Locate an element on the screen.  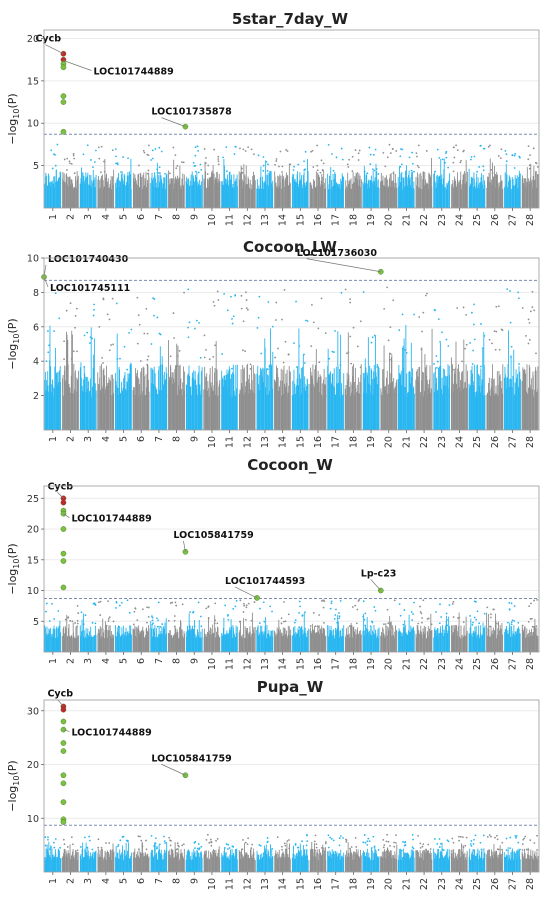
gene-label: LOC101736030 is located at coordinates (337, 253).